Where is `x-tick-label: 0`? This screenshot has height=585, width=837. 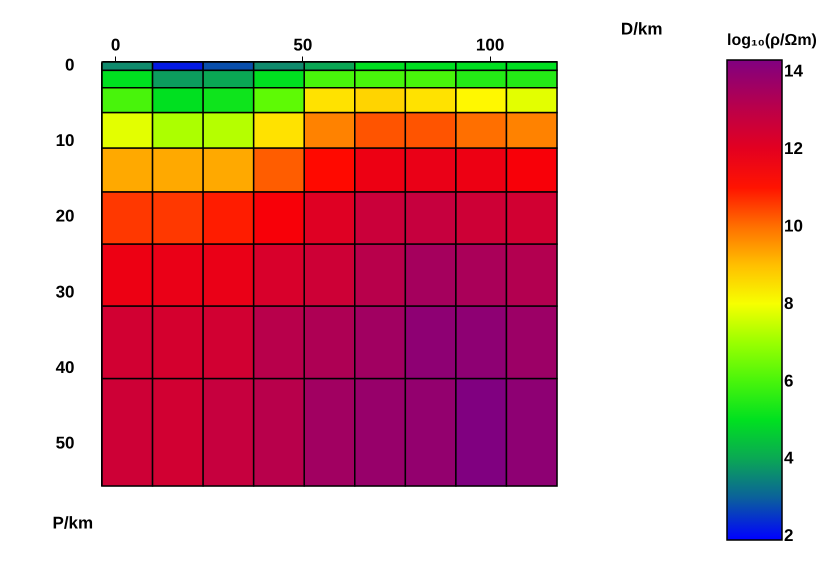
x-tick-label: 0 is located at coordinates (115, 45).